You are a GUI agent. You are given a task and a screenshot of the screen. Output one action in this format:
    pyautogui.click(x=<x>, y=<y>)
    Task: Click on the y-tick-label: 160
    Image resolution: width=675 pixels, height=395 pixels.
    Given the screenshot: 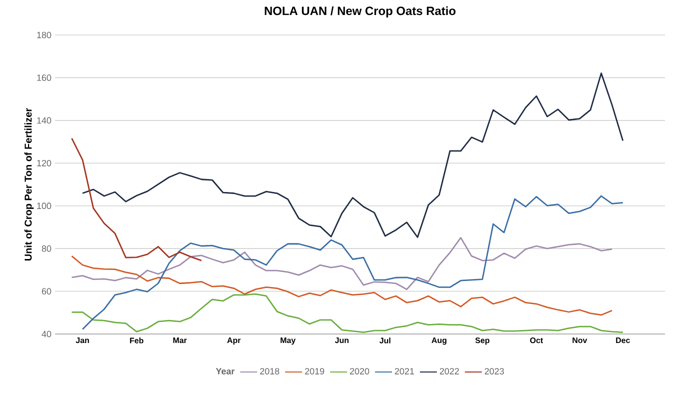 What is the action you would take?
    pyautogui.click(x=44, y=77)
    